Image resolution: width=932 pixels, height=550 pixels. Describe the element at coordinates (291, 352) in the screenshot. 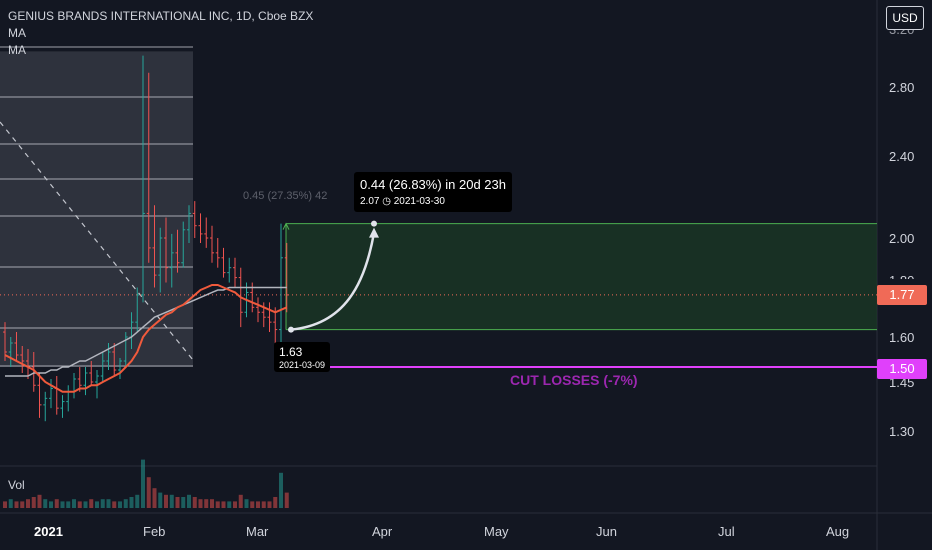

I see `entry-price-text: 1.63` at that location.